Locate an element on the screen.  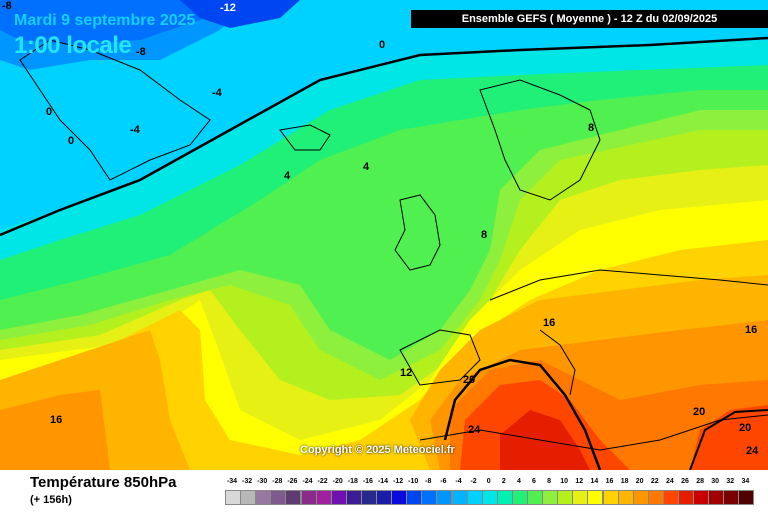
iceland-coast is located at coordinates (305, 137).